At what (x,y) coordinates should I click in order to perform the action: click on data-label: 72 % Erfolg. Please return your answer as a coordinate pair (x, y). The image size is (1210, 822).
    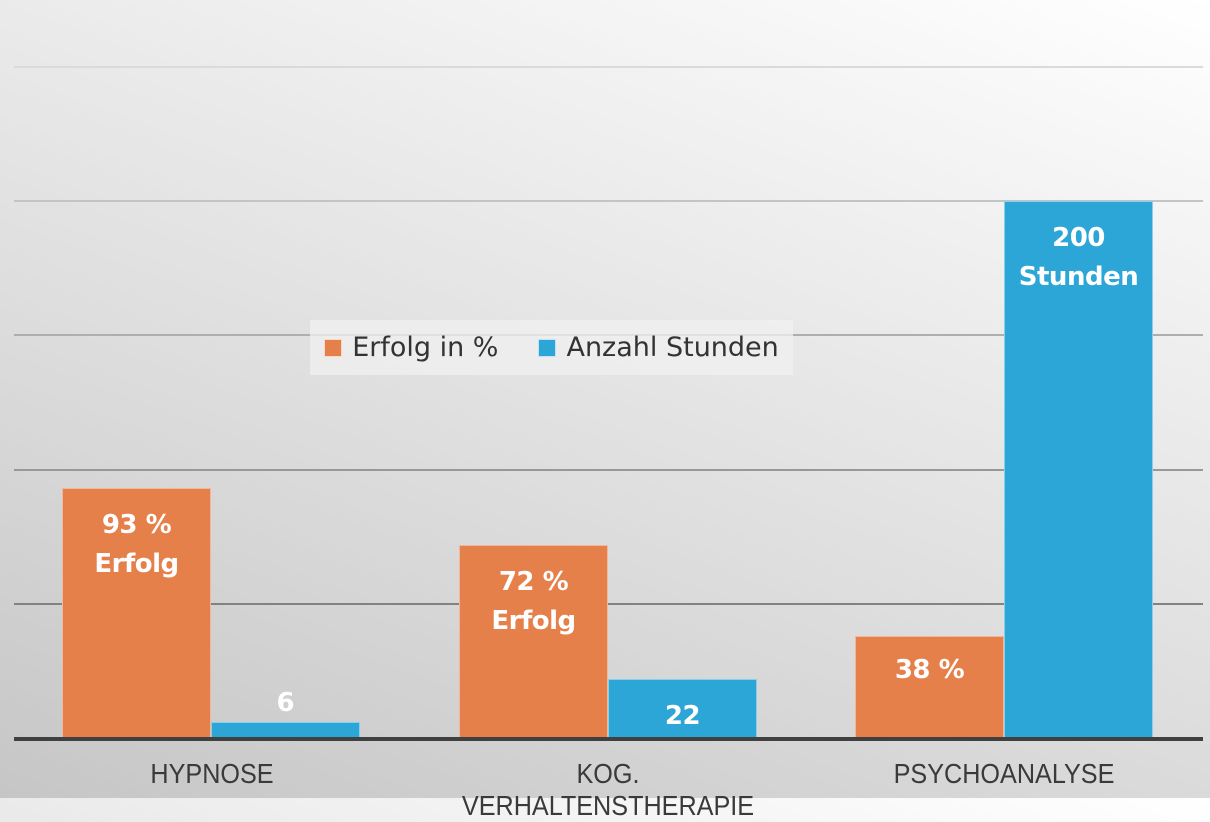
    Looking at the image, I should click on (533, 601).